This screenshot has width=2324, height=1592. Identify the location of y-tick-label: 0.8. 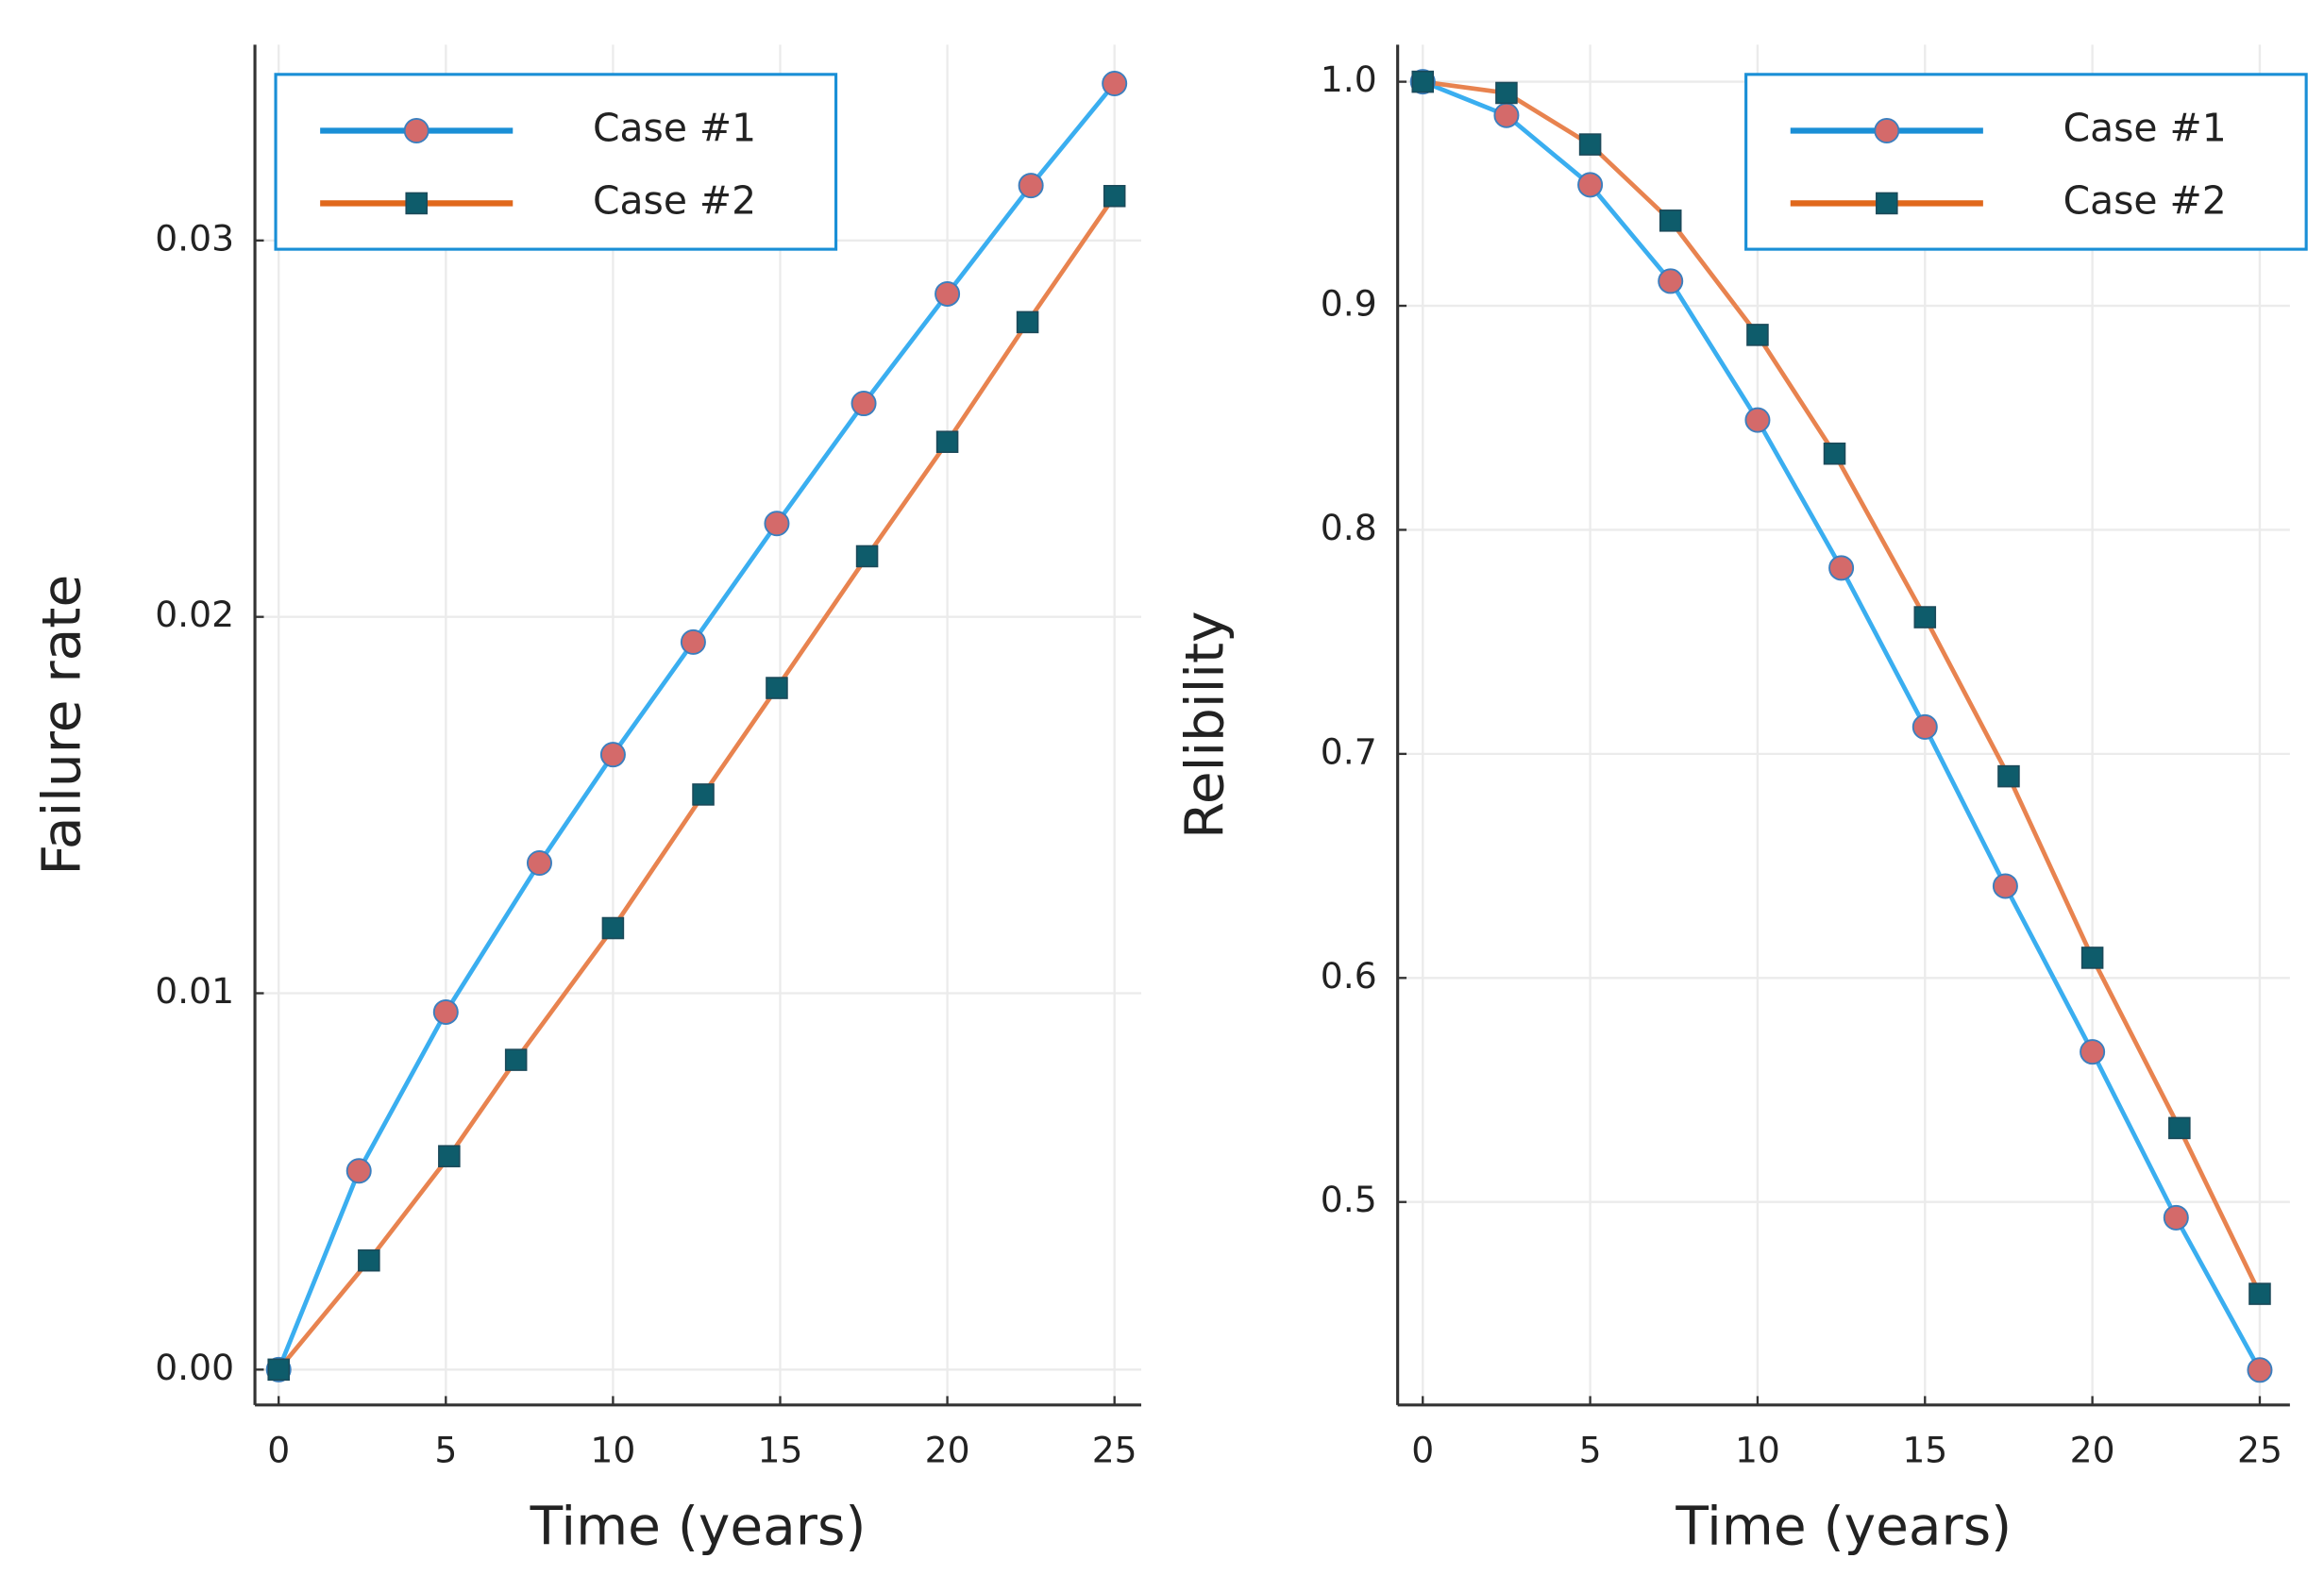
(1349, 527).